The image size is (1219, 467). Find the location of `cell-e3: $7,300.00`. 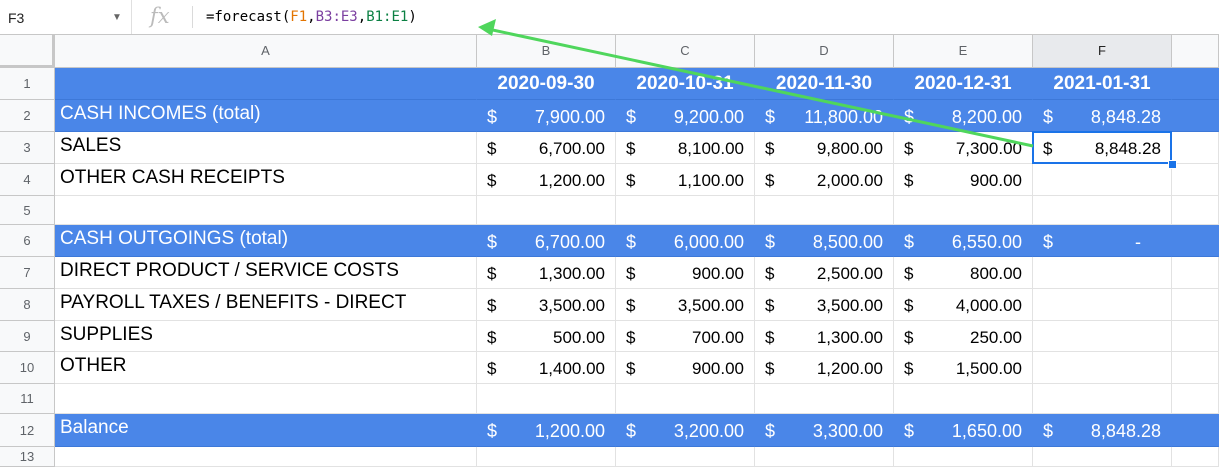

cell-e3: $7,300.00 is located at coordinates (963, 148).